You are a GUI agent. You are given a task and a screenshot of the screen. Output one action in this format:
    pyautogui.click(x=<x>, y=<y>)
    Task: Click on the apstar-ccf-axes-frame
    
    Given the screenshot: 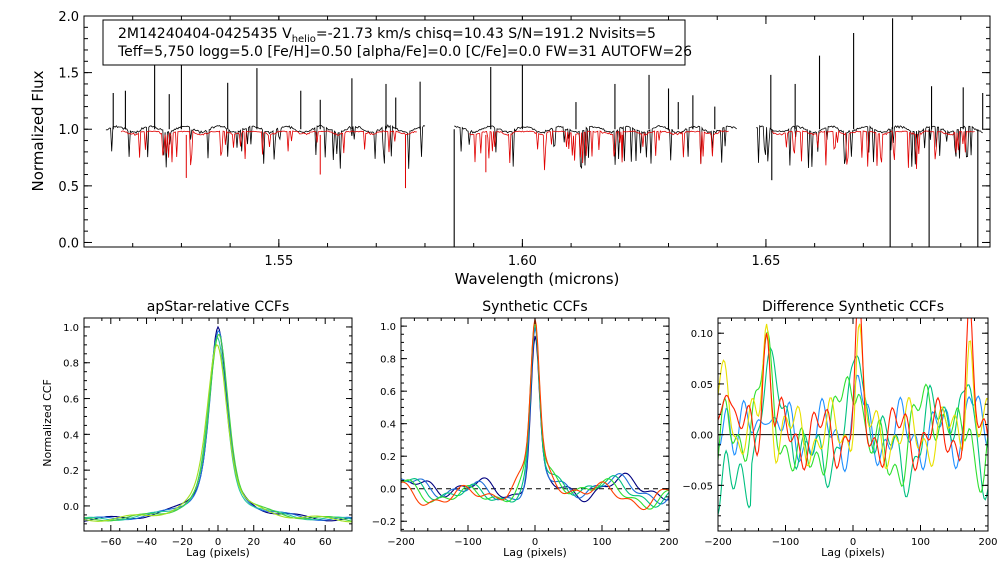 What is the action you would take?
    pyautogui.click(x=218, y=424)
    